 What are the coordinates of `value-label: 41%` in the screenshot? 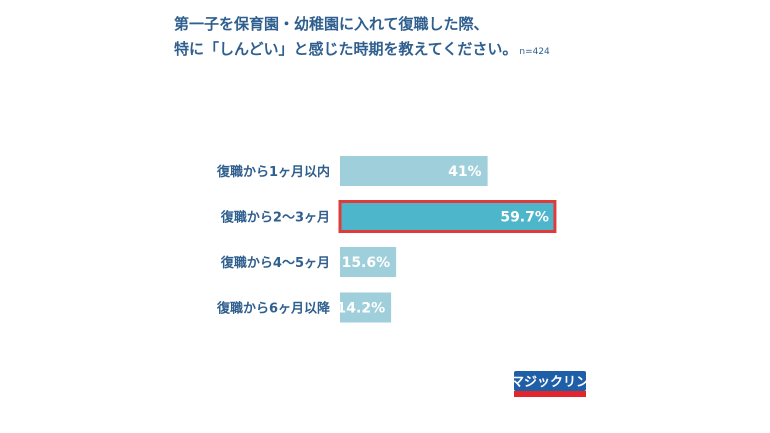 It's located at (465, 172).